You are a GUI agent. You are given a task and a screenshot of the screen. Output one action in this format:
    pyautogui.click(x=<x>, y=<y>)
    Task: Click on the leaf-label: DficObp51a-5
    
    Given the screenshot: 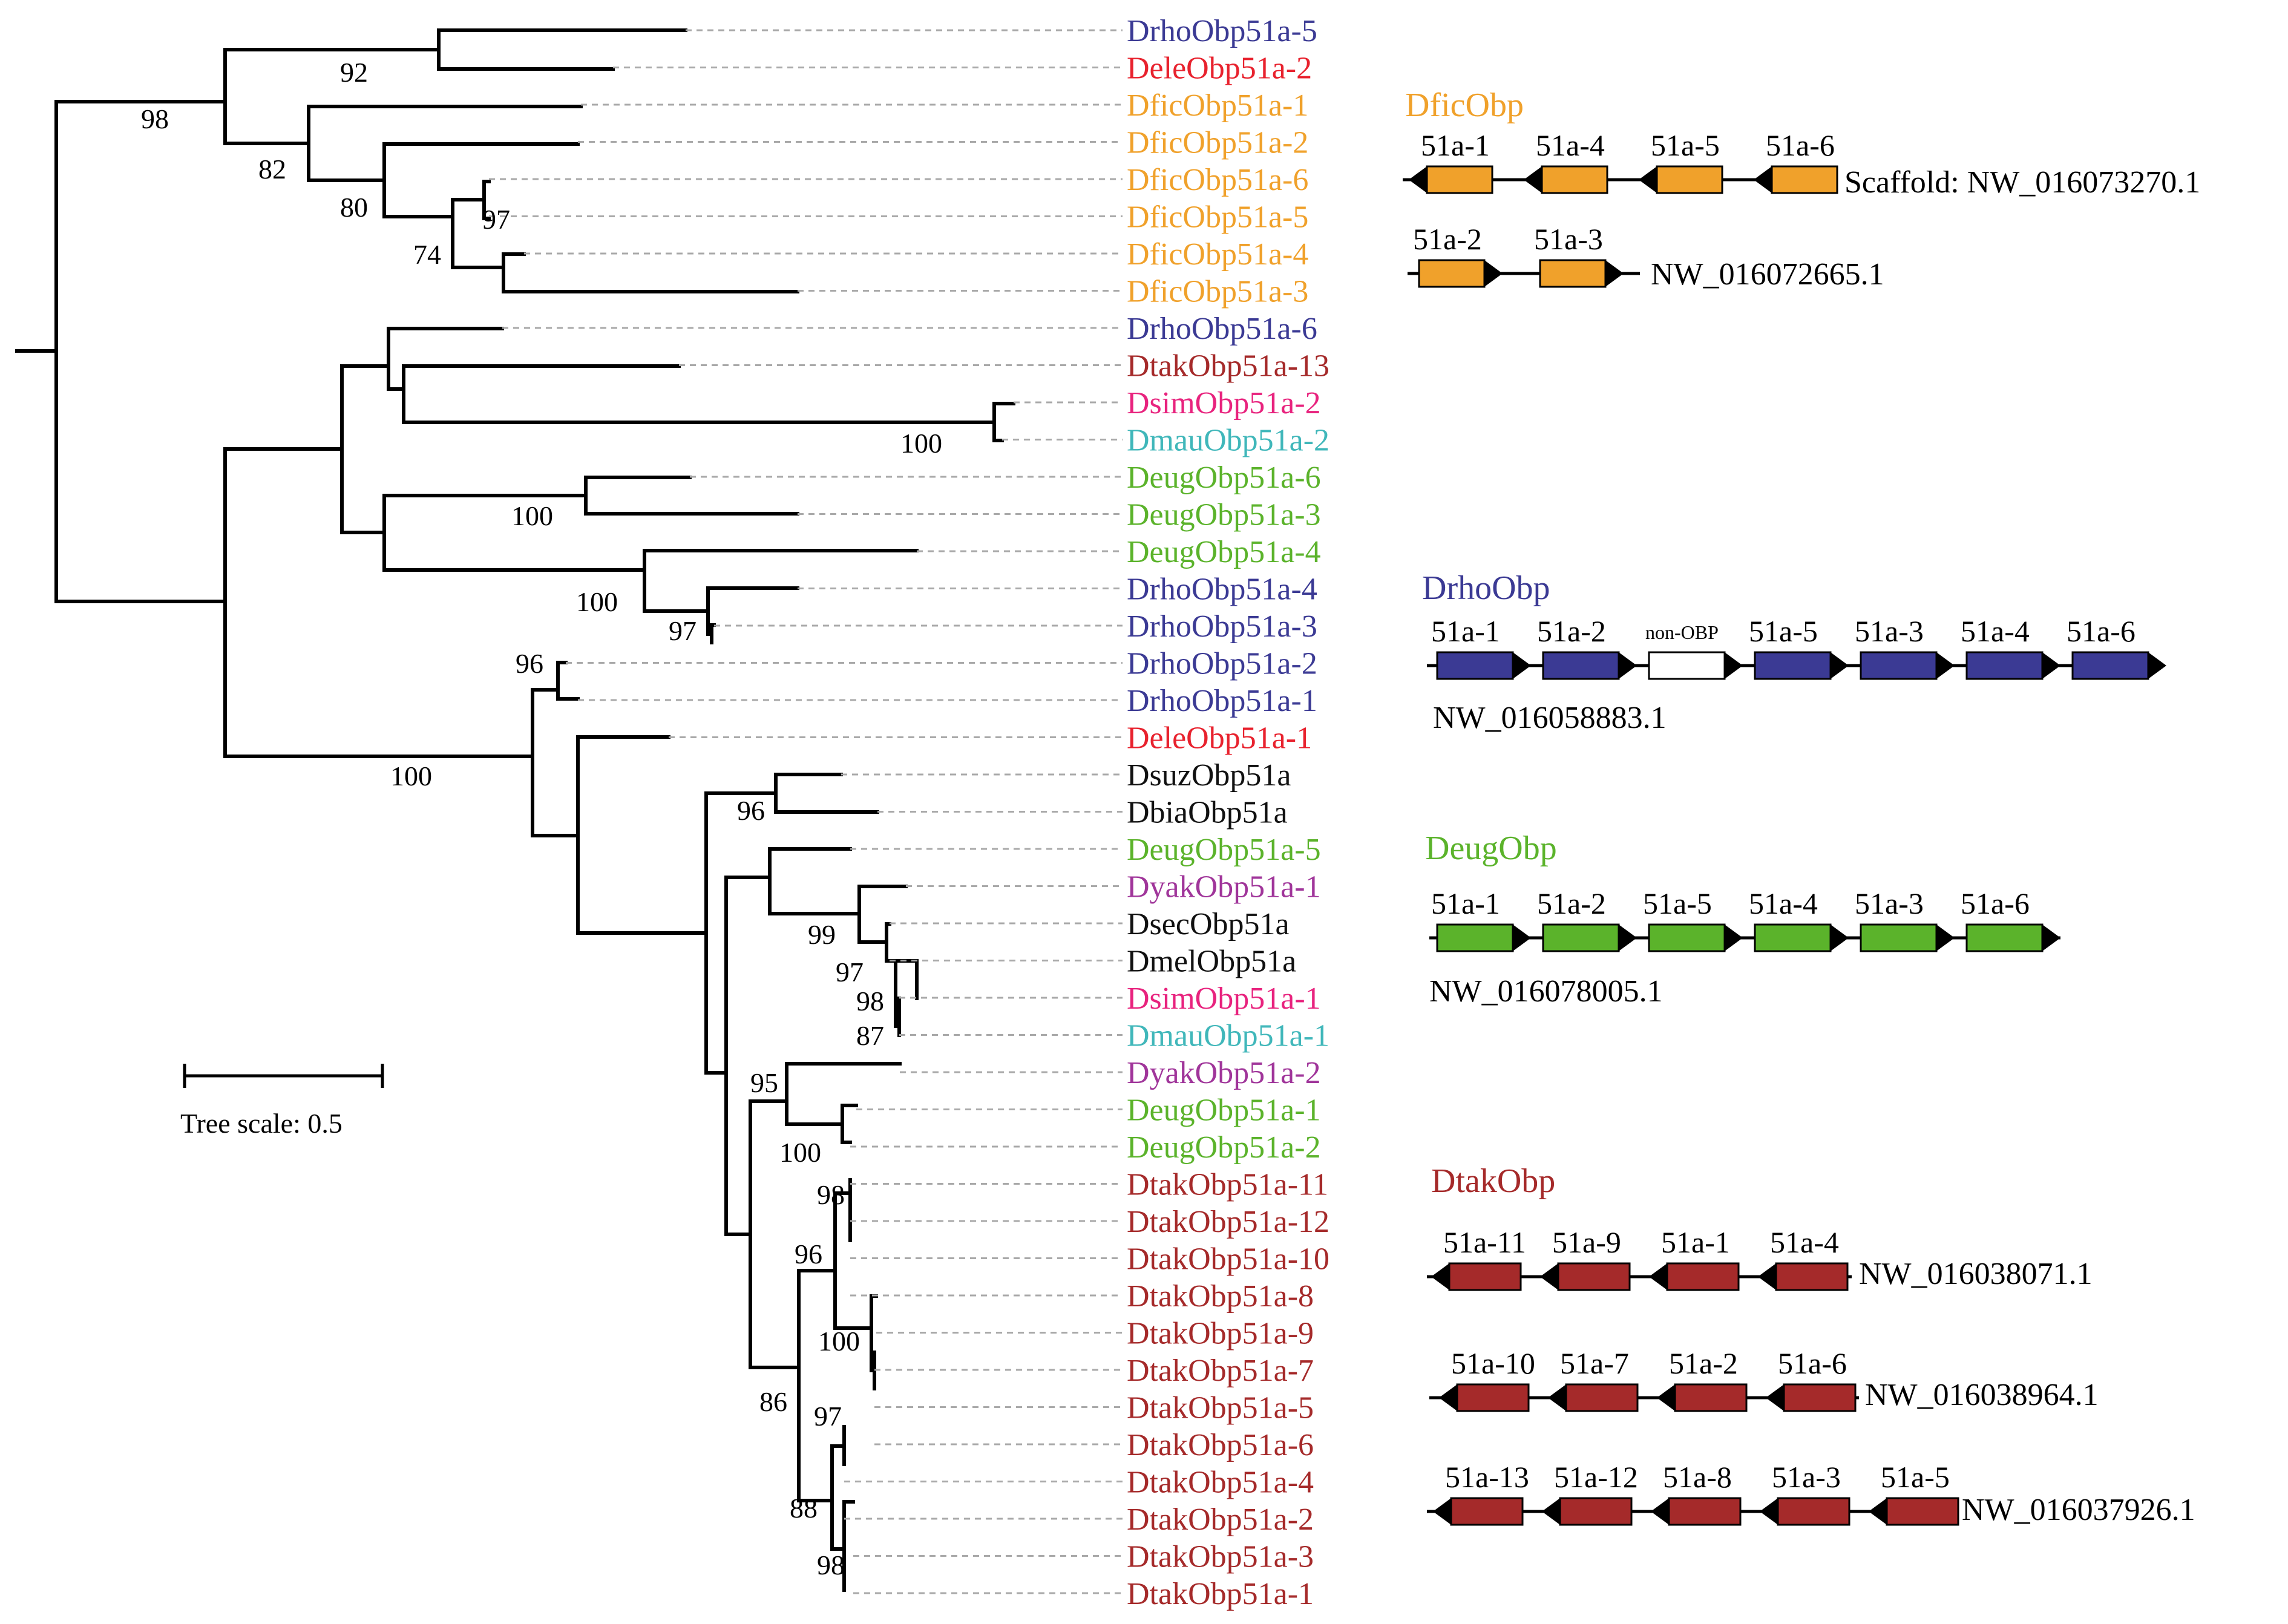 What is the action you would take?
    pyautogui.click(x=1217, y=218)
    